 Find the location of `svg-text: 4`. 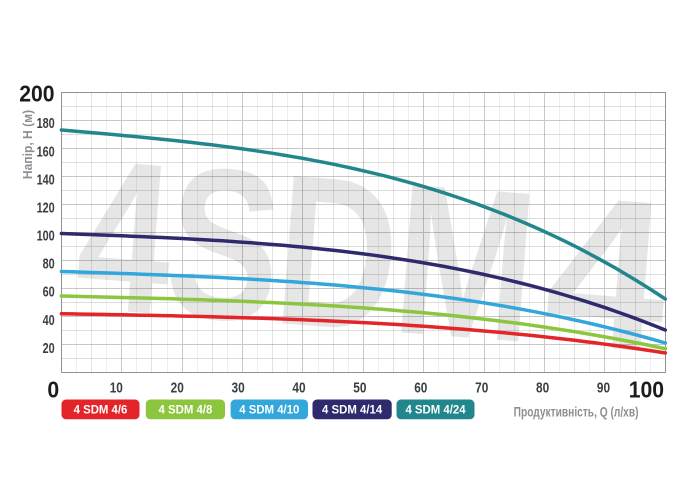

svg-text: 4 is located at coordinates (607, 273).